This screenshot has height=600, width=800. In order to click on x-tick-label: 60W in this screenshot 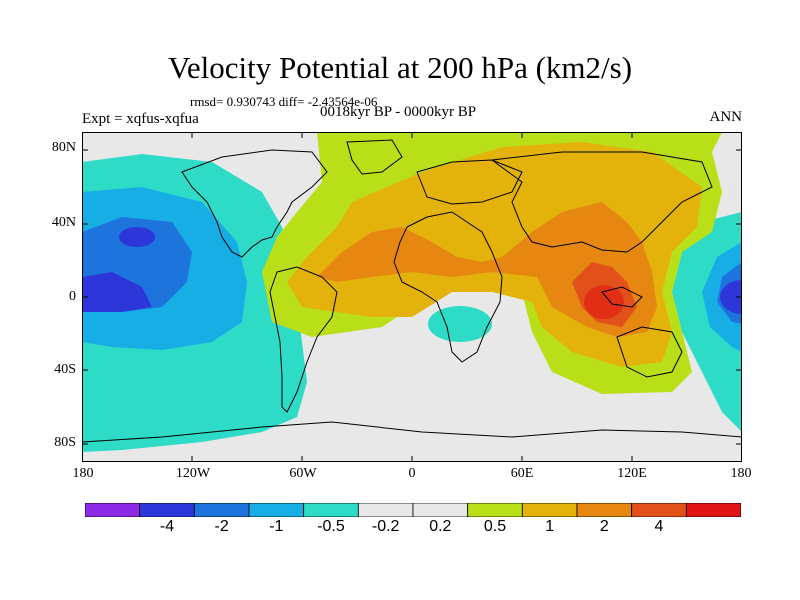, I will do `click(303, 473)`.